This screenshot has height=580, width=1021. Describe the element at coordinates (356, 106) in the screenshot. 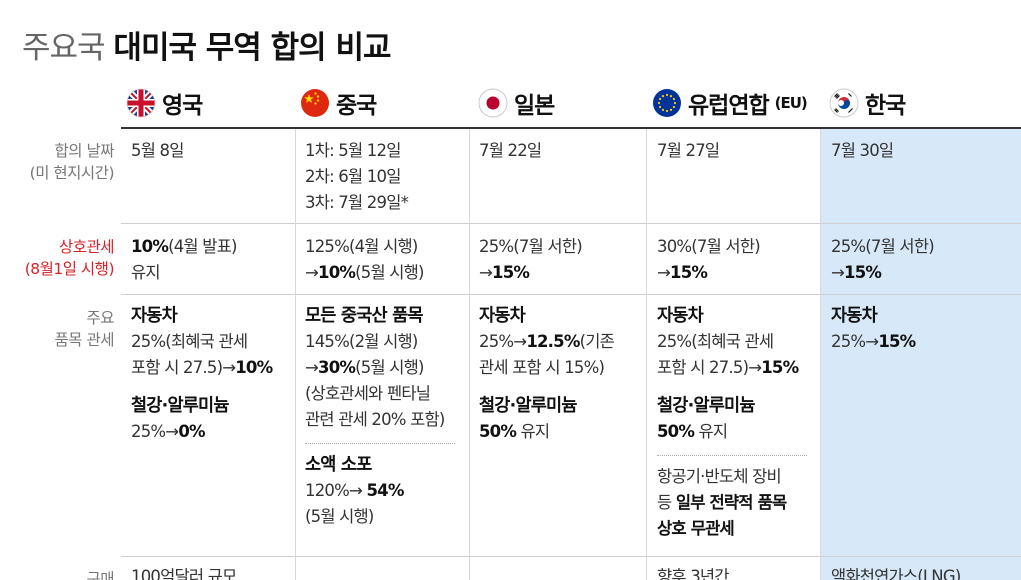

I see `country-name-cn: 중국` at that location.